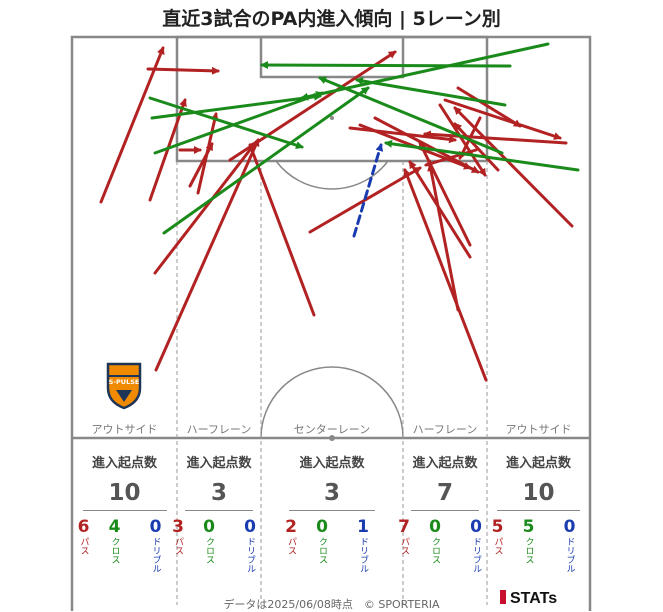 The width and height of the screenshot is (663, 612). What do you see at coordinates (291, 527) in the screenshot?
I see `stat-pass-count: 2` at bounding box center [291, 527].